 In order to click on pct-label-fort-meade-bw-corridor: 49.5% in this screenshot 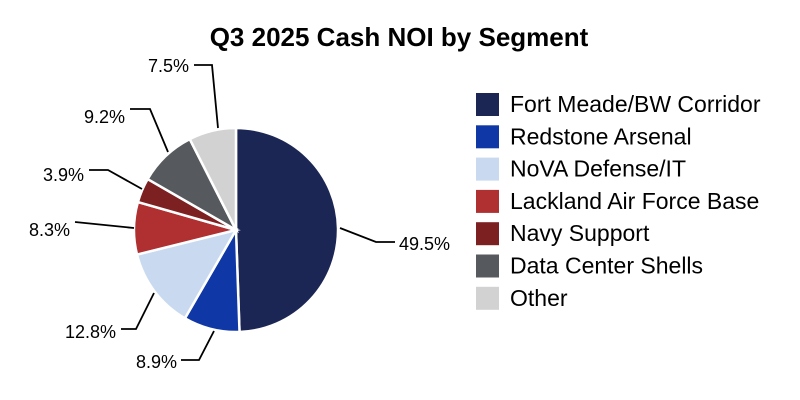, I will do `click(424, 244)`.